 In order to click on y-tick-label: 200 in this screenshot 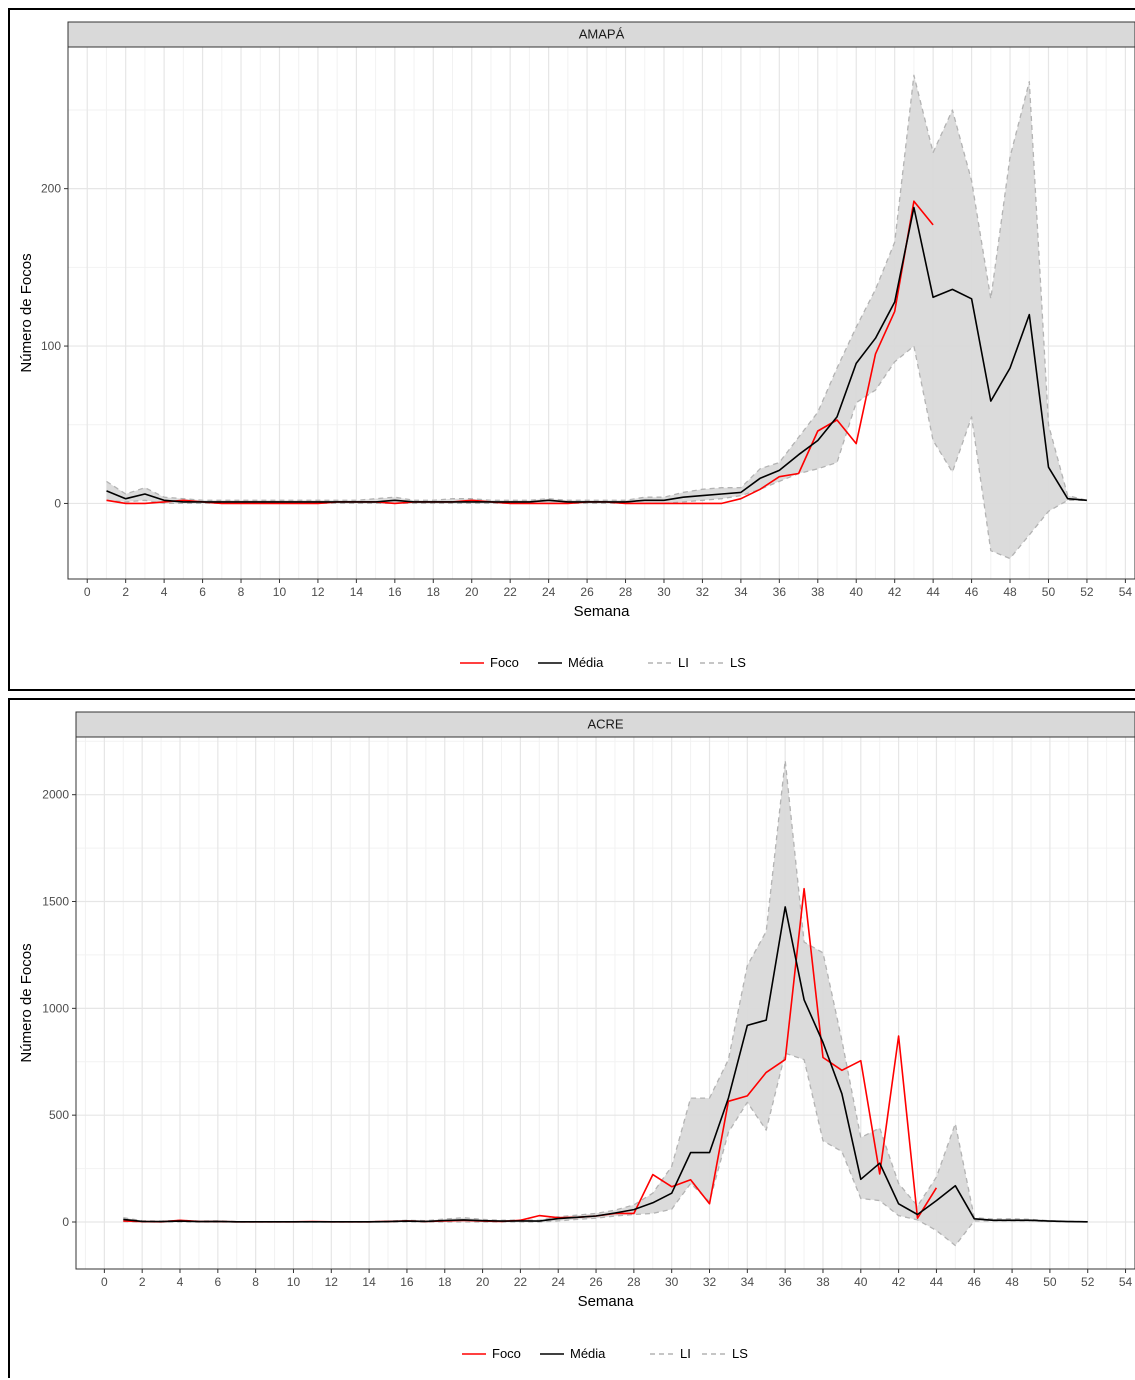, I will do `click(51, 189)`.